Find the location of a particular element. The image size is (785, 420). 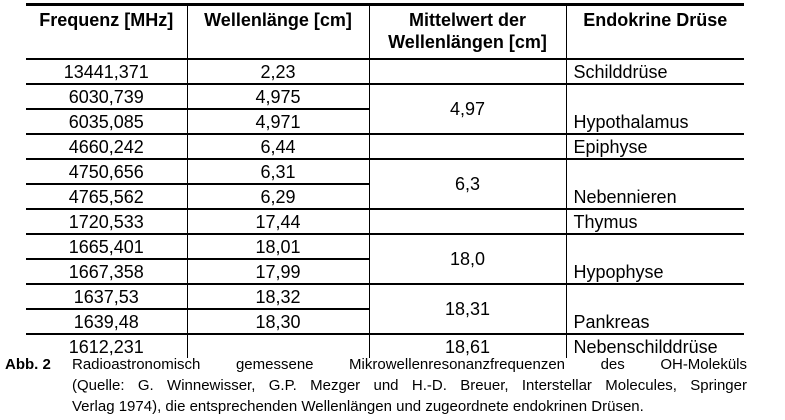

table-row: 13441,371 2,23 Schilddrüse is located at coordinates (385, 72).